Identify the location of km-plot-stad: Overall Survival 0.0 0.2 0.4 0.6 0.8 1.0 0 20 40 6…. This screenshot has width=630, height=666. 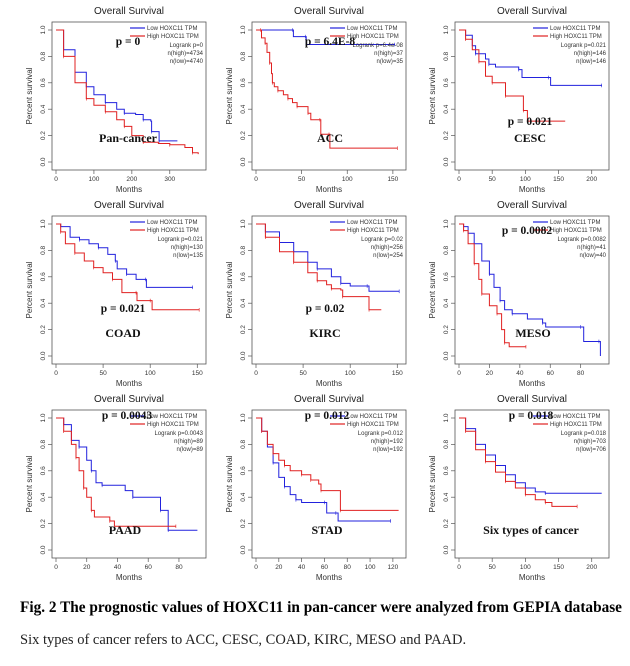
(316, 488).